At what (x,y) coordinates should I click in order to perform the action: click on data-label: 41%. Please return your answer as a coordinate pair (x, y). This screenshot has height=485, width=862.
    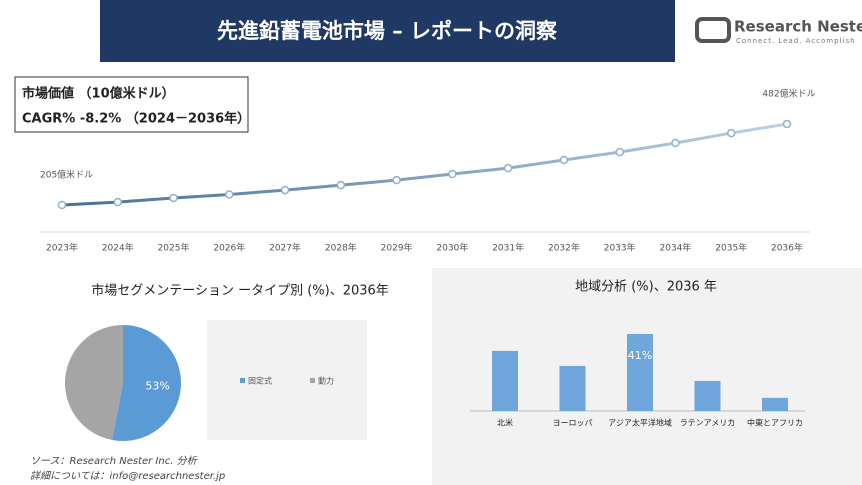
    Looking at the image, I should click on (640, 355).